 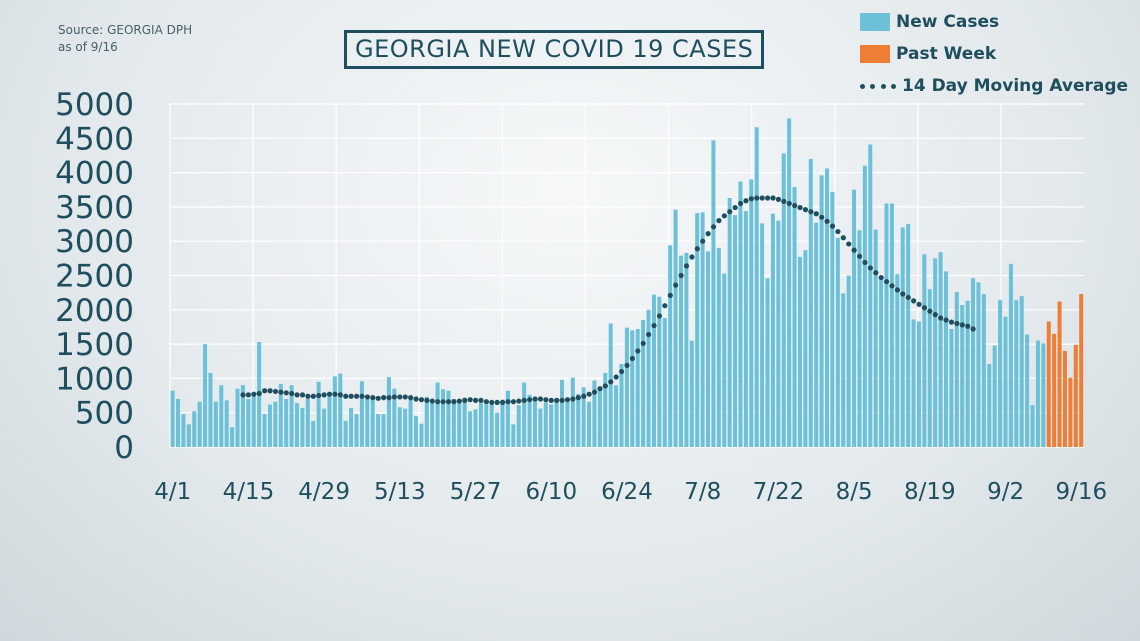 I want to click on y-tick-label: 500, so click(x=104, y=414).